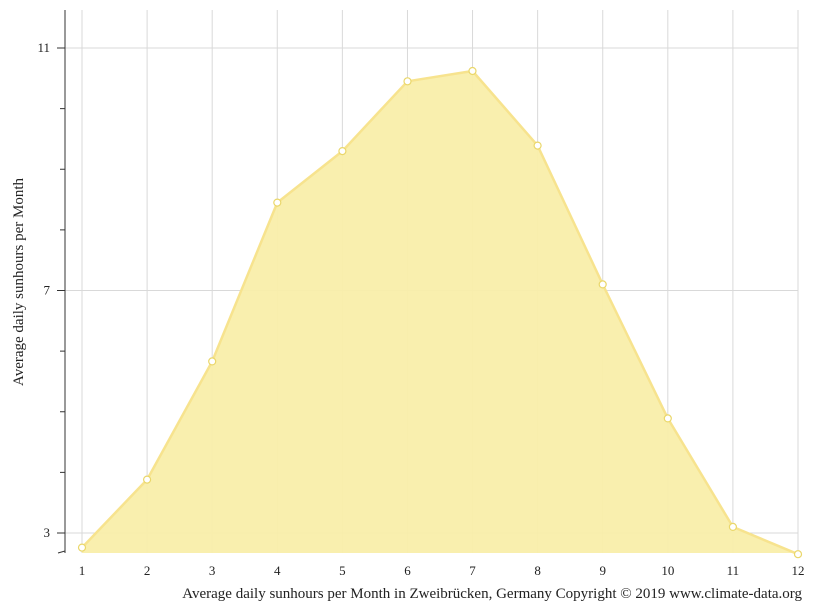 The height and width of the screenshot is (611, 815). I want to click on y-tick-labels: 3 7 11, so click(43, 290).